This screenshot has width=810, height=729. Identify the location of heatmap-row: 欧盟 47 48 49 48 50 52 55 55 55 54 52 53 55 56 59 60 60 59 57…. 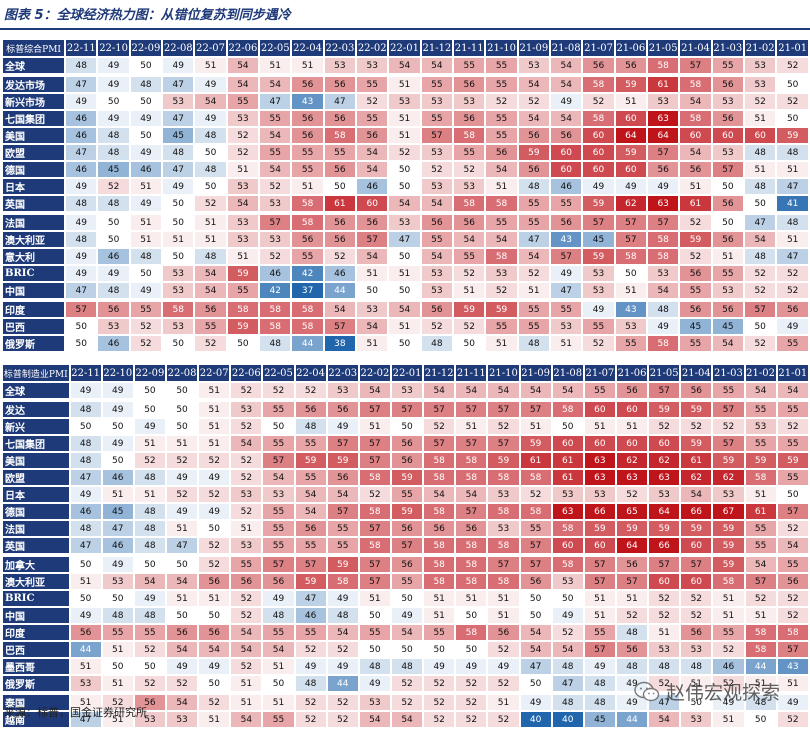
(405, 152).